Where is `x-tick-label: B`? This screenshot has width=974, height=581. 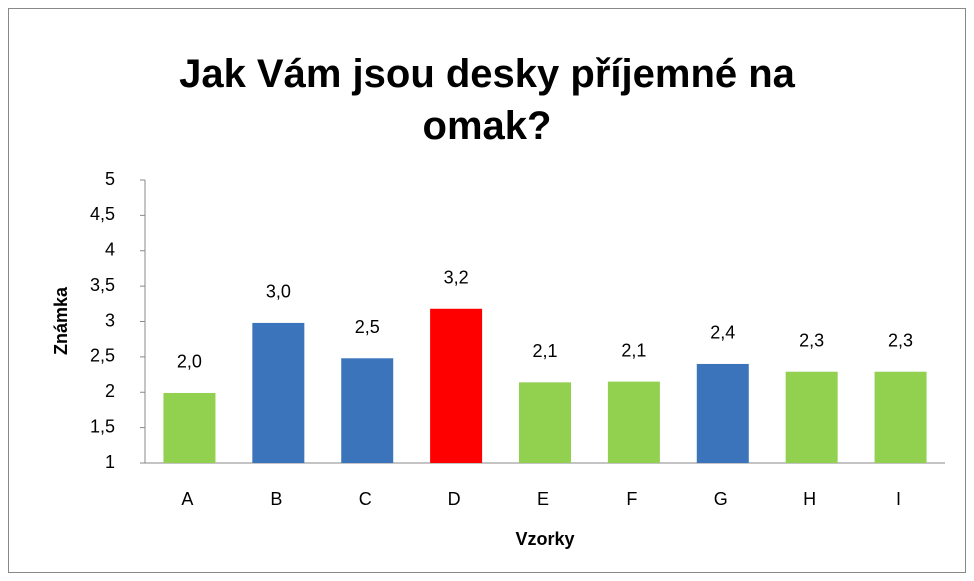
x-tick-label: B is located at coordinates (276, 499).